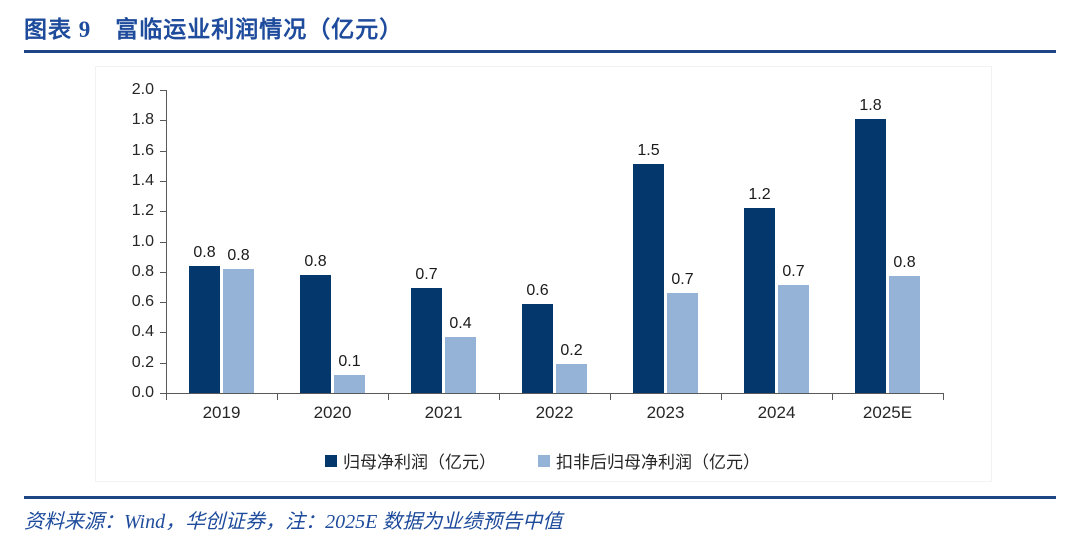  What do you see at coordinates (571, 351) in the screenshot?
I see `bar-value-label: 0.2` at bounding box center [571, 351].